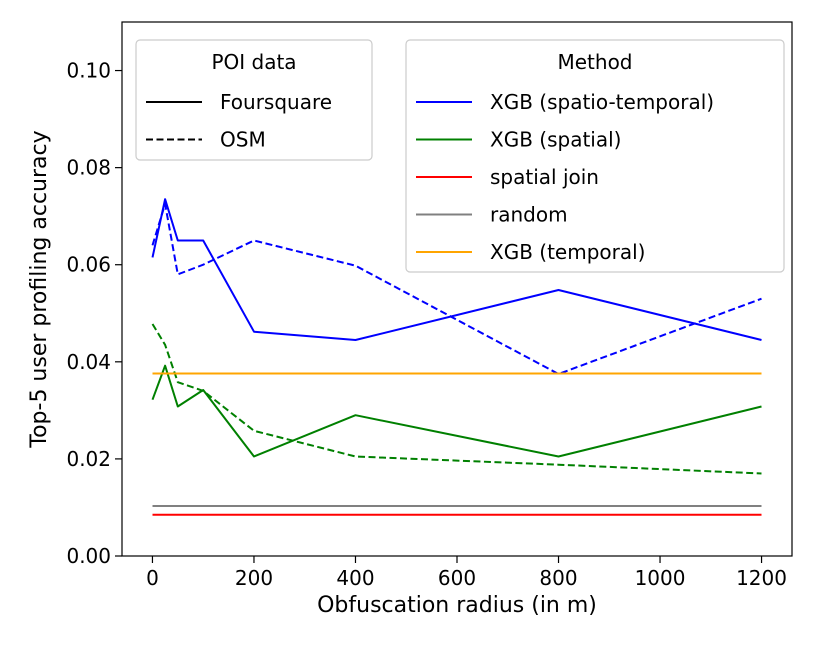 The height and width of the screenshot is (646, 830). Describe the element at coordinates (88, 459) in the screenshot. I see `y-tick-label: 0.02` at that location.